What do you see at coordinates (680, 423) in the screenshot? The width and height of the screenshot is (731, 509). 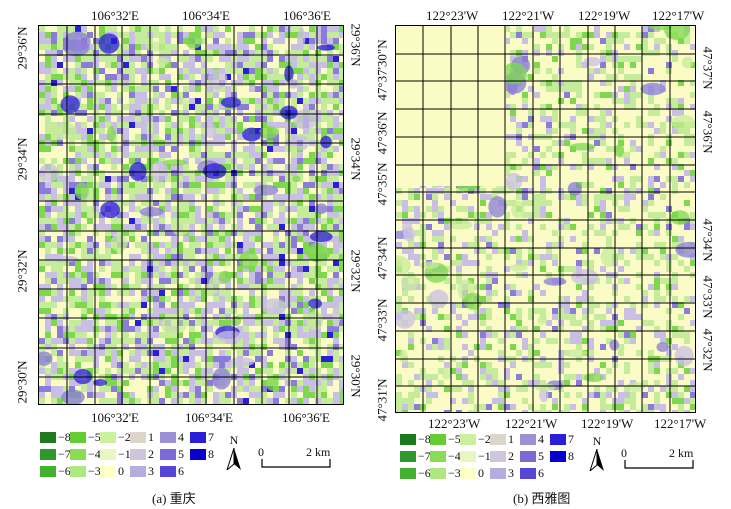 I see `bottom-label-b-3: 122°17'W` at bounding box center [680, 423].